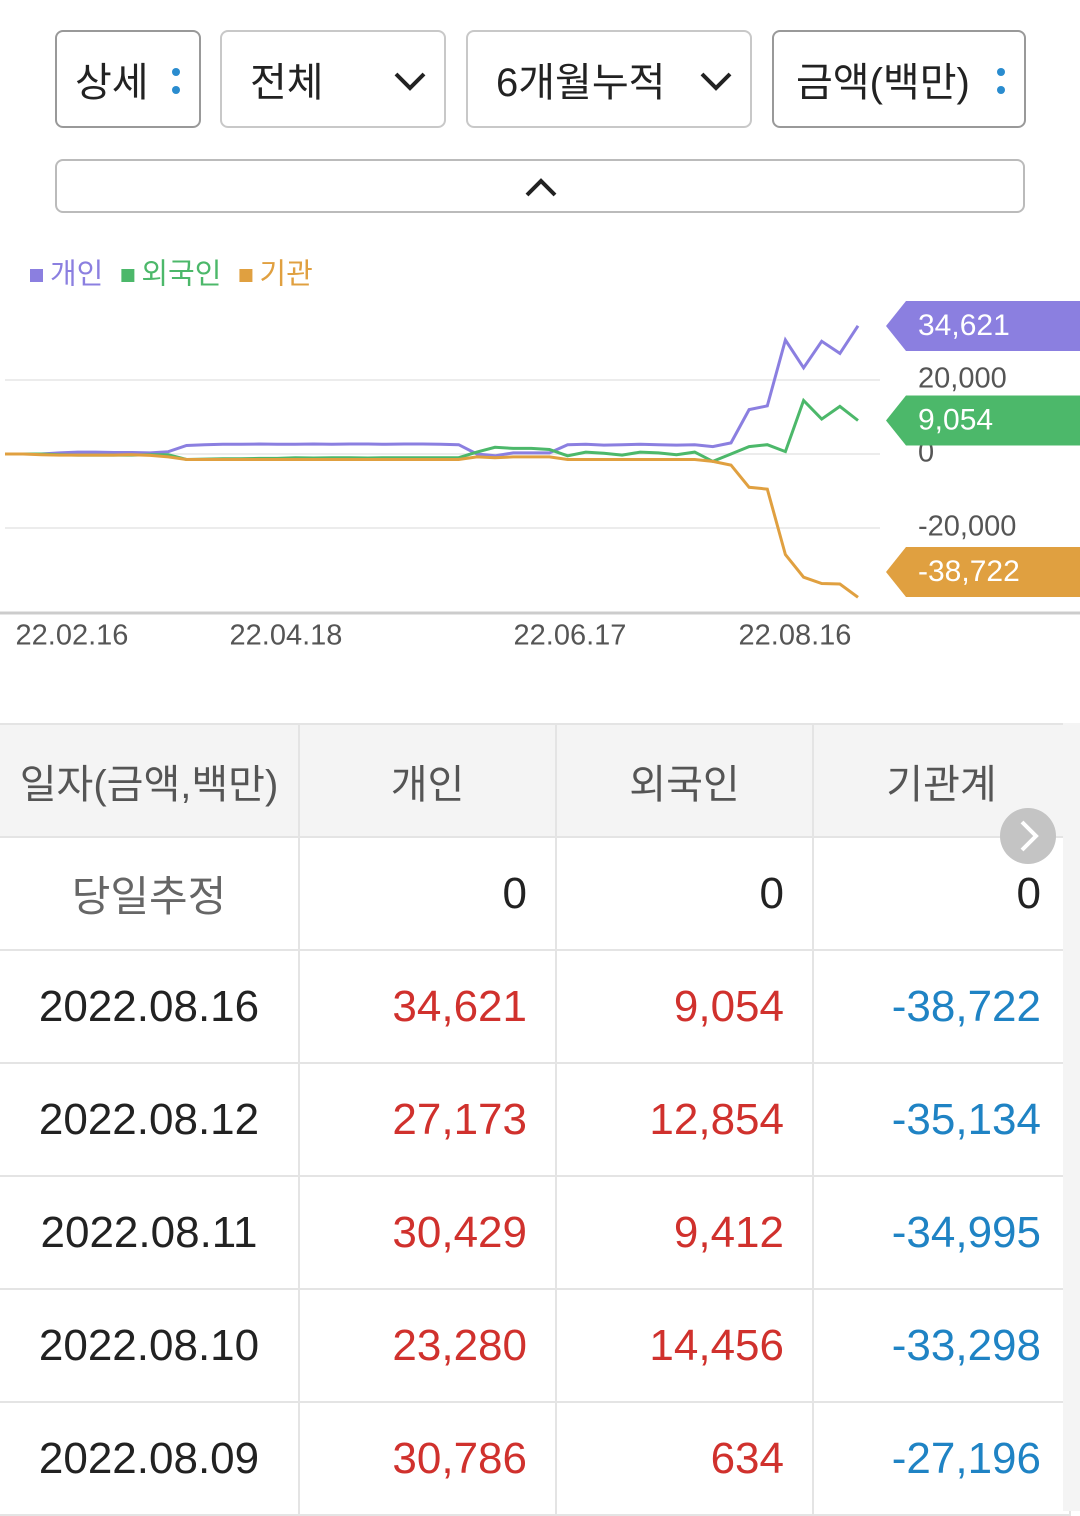  Describe the element at coordinates (955, 419) in the screenshot. I see `end-label: 9,054` at that location.